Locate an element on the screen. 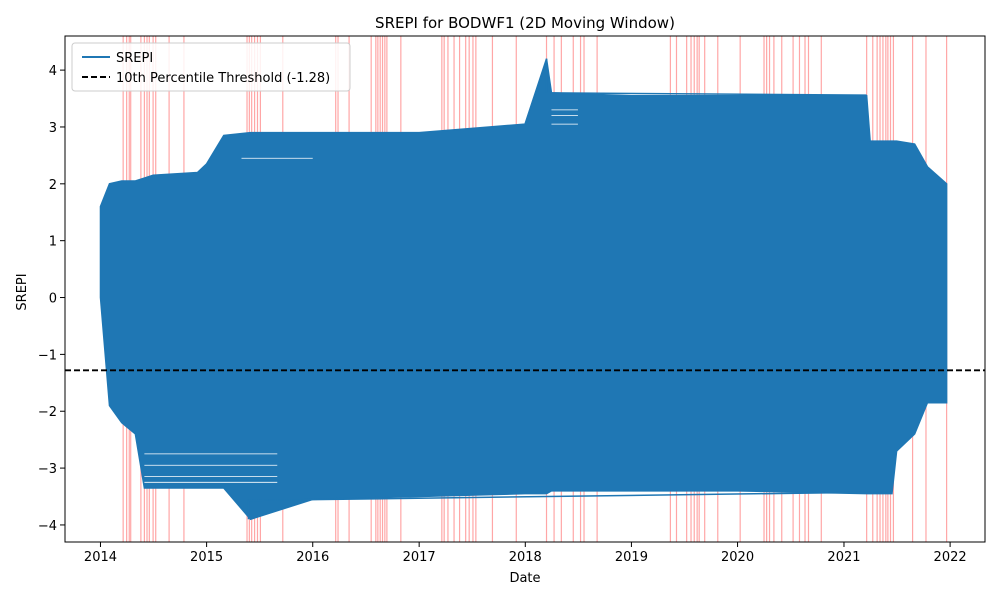 The height and width of the screenshot is (600, 1000). x-tick-label: 2022 is located at coordinates (950, 557).